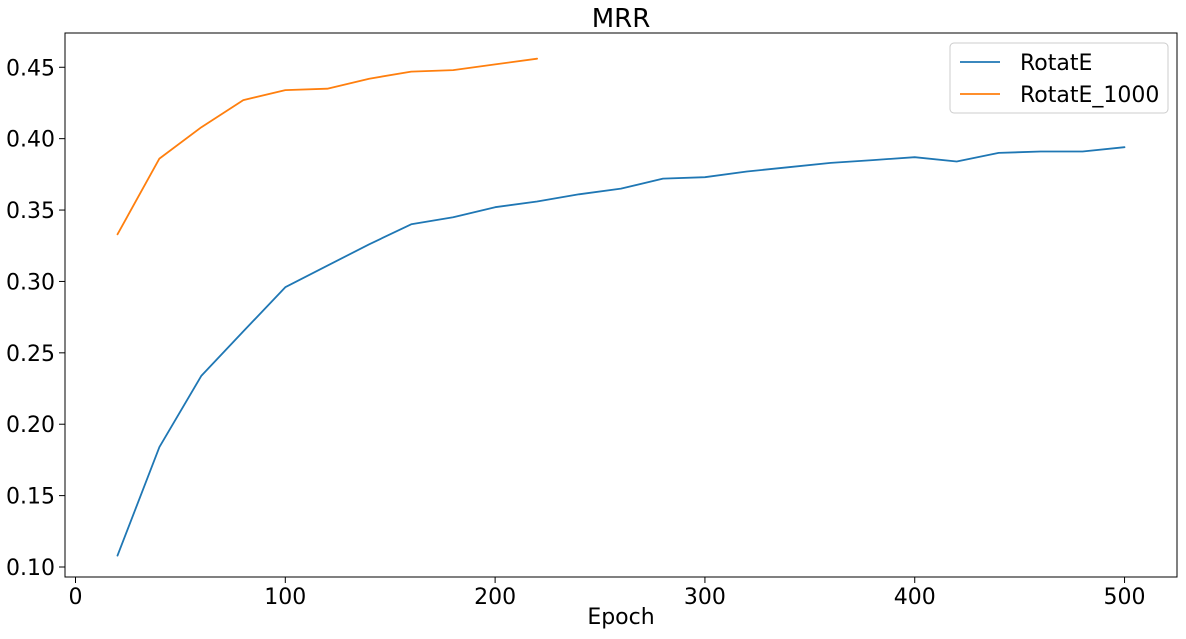 The height and width of the screenshot is (639, 1186). What do you see at coordinates (495, 597) in the screenshot?
I see `x-tick-label: 200` at bounding box center [495, 597].